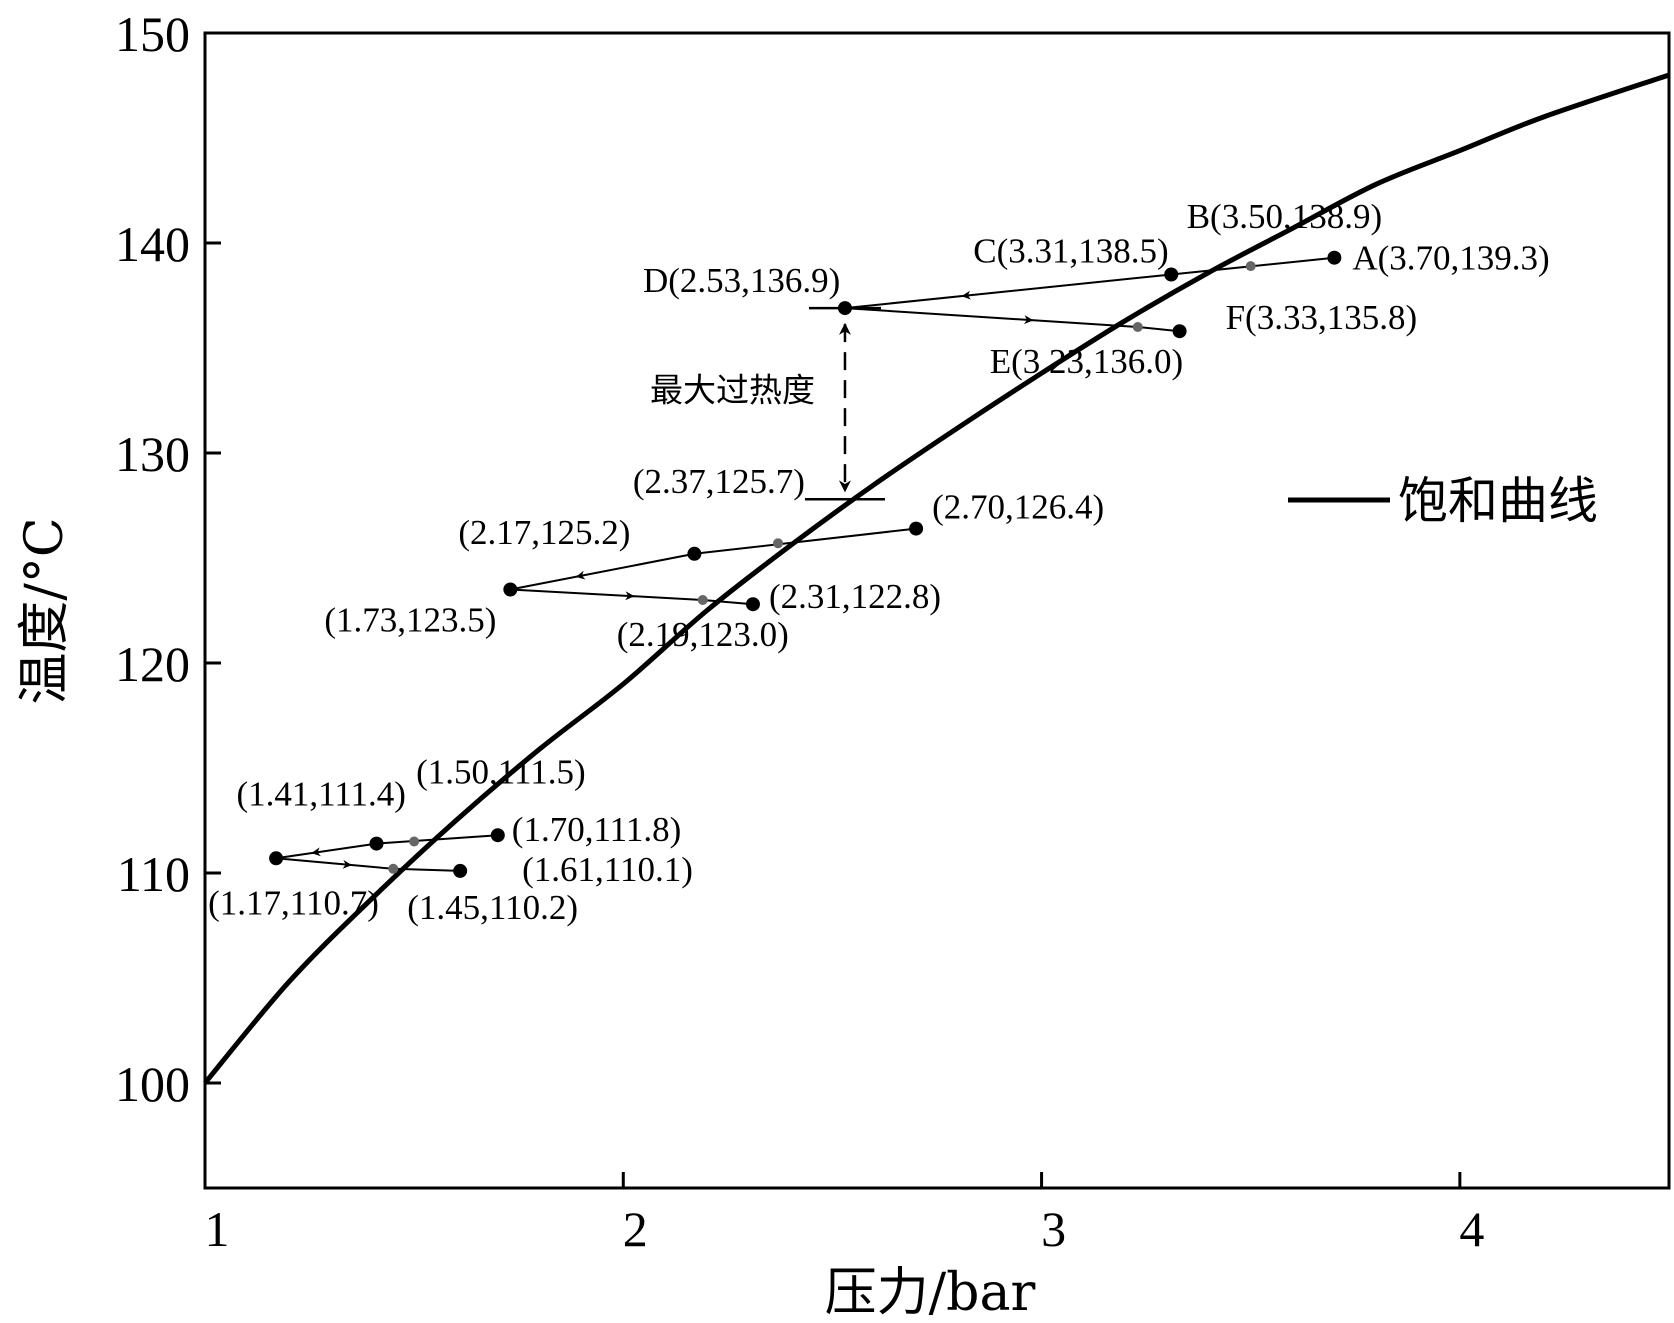  I want to click on superheat-label: 最大过热度, so click(732, 390).